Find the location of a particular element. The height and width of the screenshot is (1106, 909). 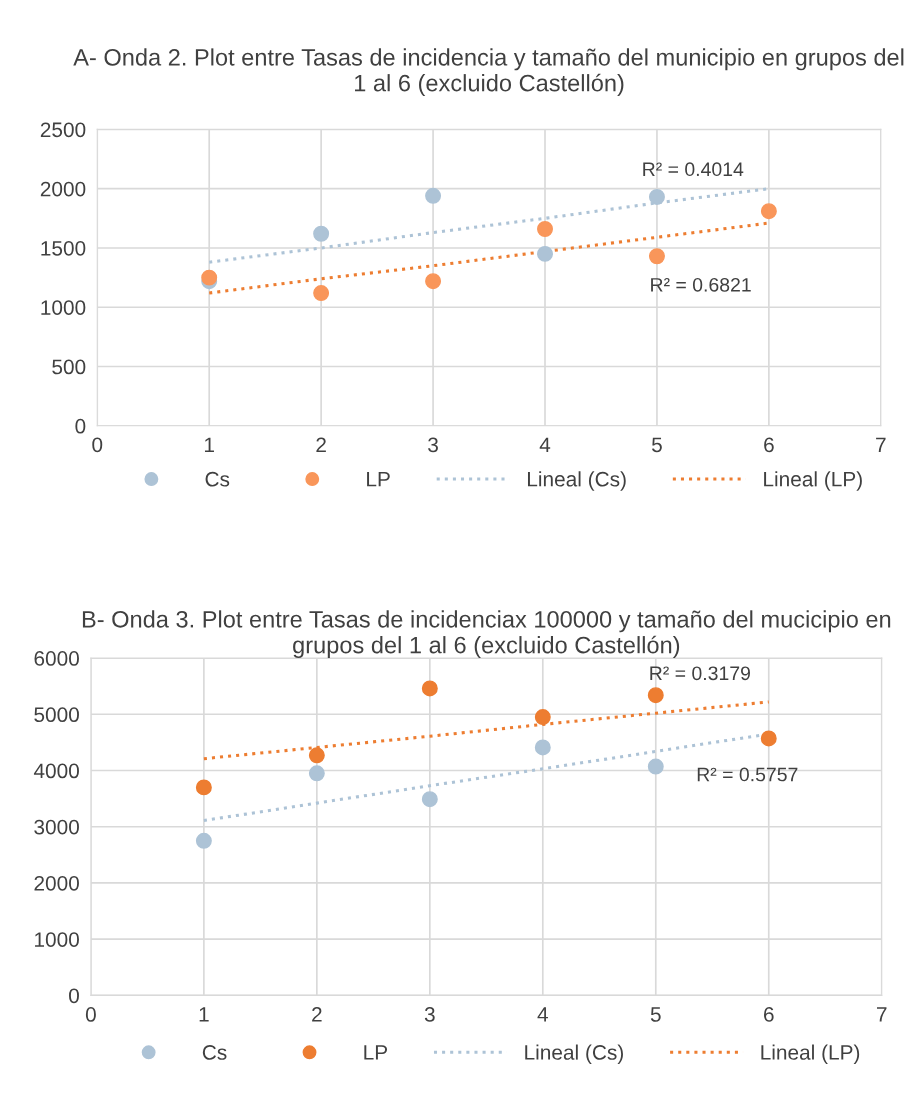

chart-title: B- Onda 3. Plot entre Tasas de incidenciax 100000 y tamaño del mucicipio en grupos del 1 al 6 (excluido Castellón) is located at coordinates (486, 634).